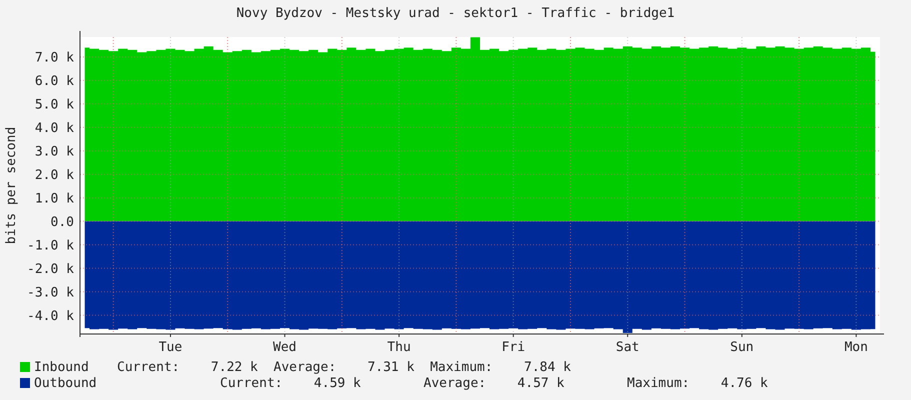 This screenshot has height=400, width=911. What do you see at coordinates (54, 152) in the screenshot?
I see `y-tick-label: 3.0 k` at bounding box center [54, 152].